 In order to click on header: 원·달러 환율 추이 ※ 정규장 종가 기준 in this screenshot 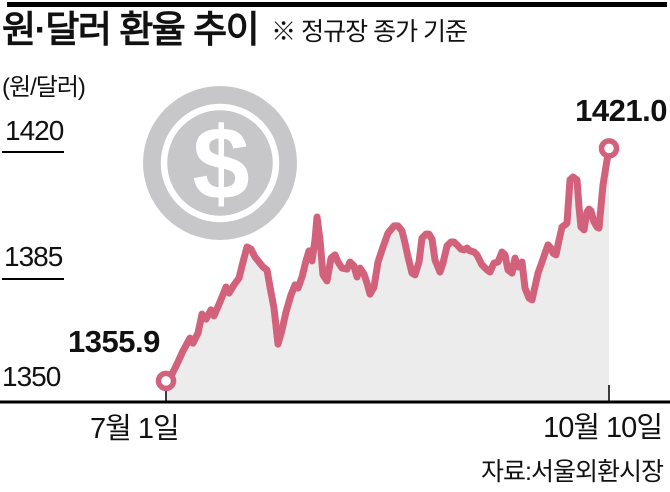, I will do `click(235, 30)`.